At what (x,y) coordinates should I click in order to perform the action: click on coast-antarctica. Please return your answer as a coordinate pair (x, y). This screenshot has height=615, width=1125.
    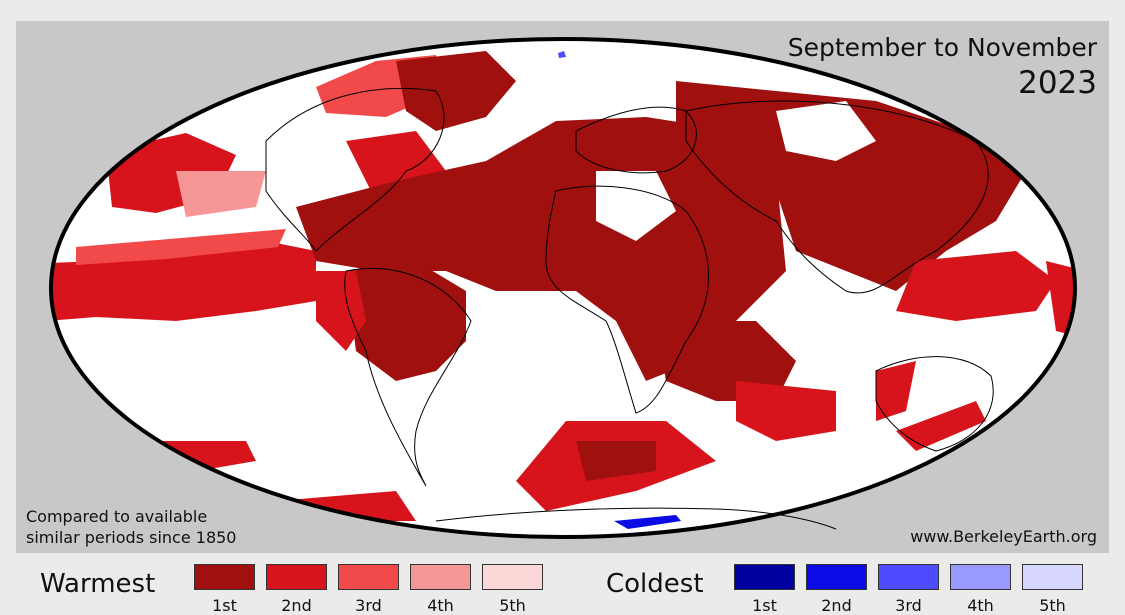
    Looking at the image, I should click on (636, 518).